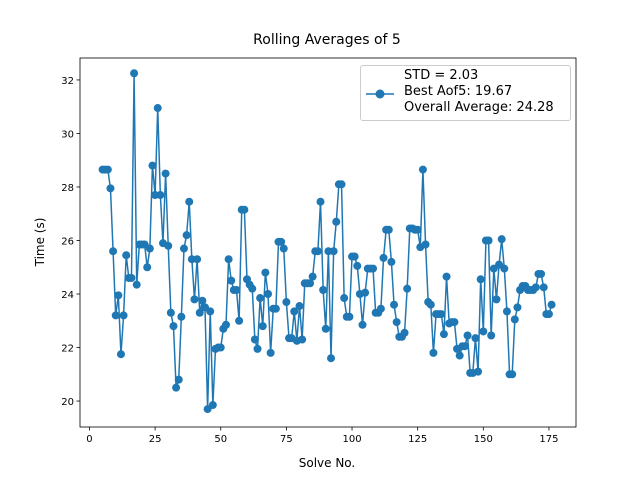 This screenshot has width=640, height=480. What do you see at coordinates (67, 349) in the screenshot?
I see `y-tick-label: 22` at bounding box center [67, 349].